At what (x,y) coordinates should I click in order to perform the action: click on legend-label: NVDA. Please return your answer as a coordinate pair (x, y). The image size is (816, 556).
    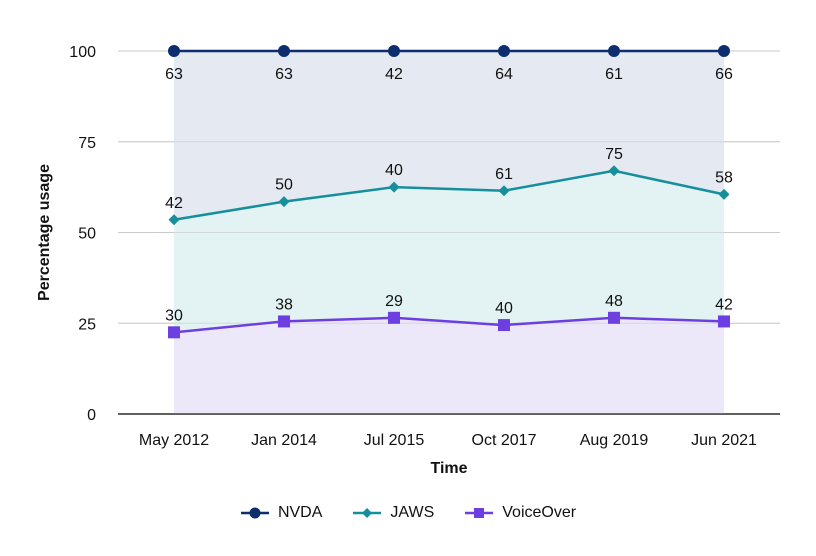
    Looking at the image, I should click on (300, 512).